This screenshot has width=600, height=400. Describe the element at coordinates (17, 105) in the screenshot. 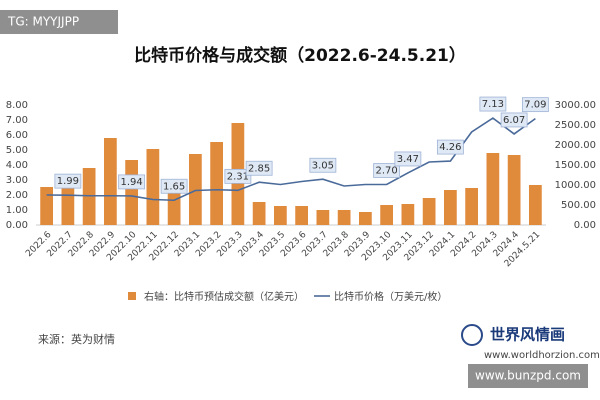

I see `y-tick-label: 8.00` at that location.